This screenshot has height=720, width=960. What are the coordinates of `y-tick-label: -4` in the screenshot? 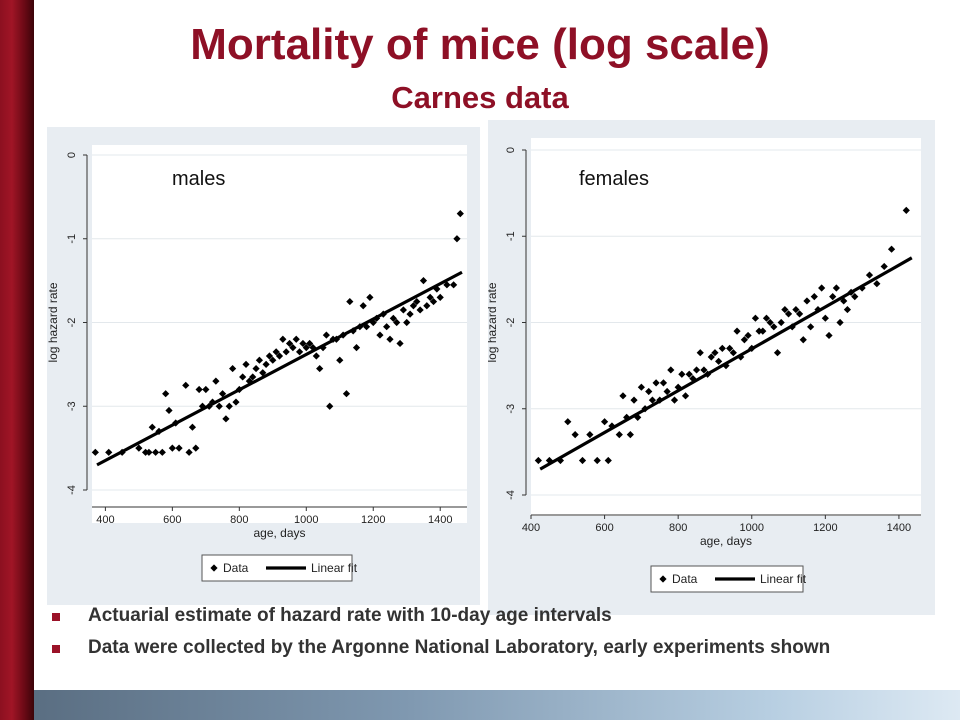 It's located at (511, 495).